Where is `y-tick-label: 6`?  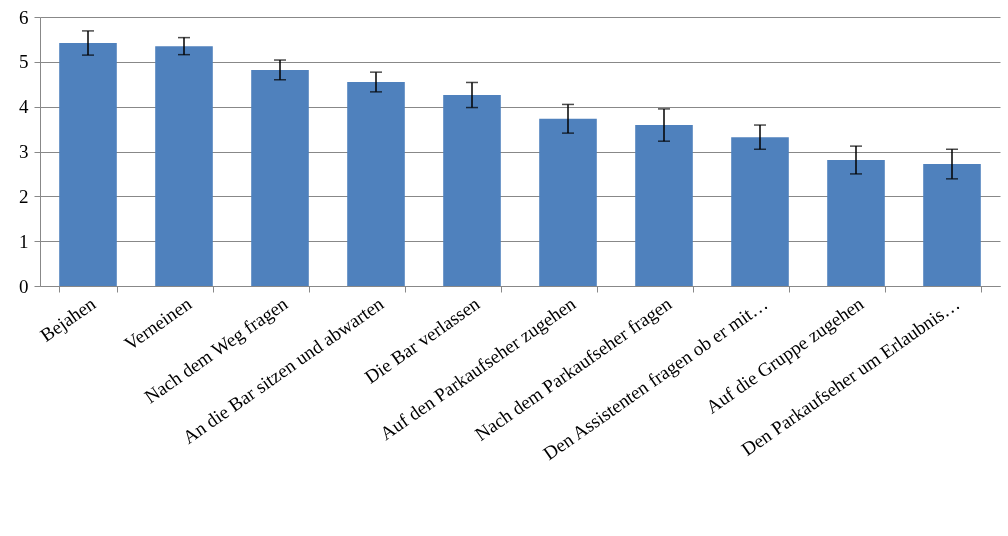
y-tick-label: 6 is located at coordinates (24, 17).